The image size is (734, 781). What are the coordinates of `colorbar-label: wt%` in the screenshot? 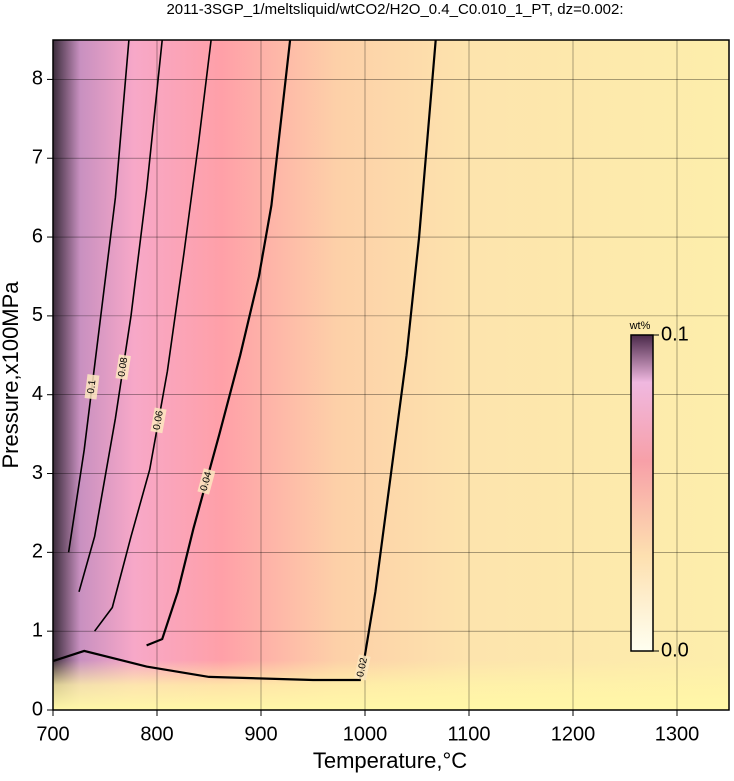 It's located at (640, 326).